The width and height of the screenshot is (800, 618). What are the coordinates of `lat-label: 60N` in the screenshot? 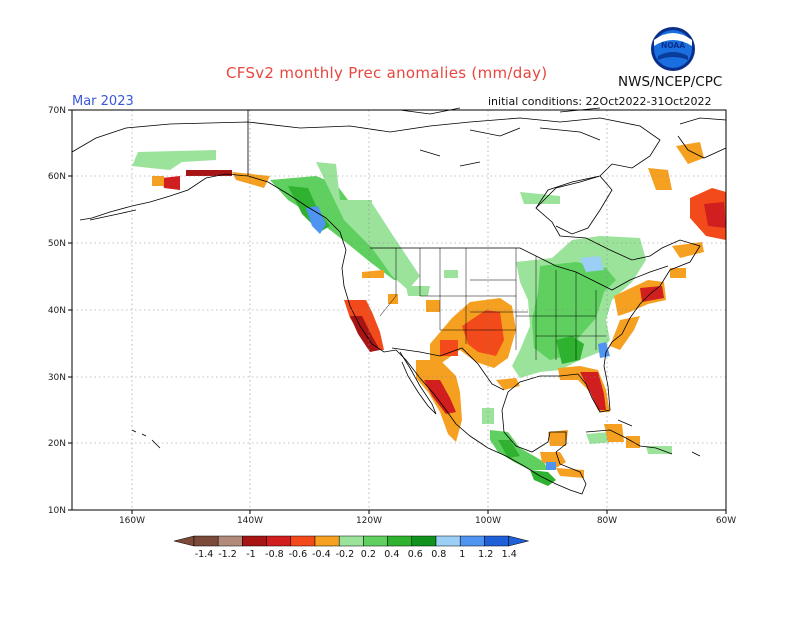 It's located at (57, 177).